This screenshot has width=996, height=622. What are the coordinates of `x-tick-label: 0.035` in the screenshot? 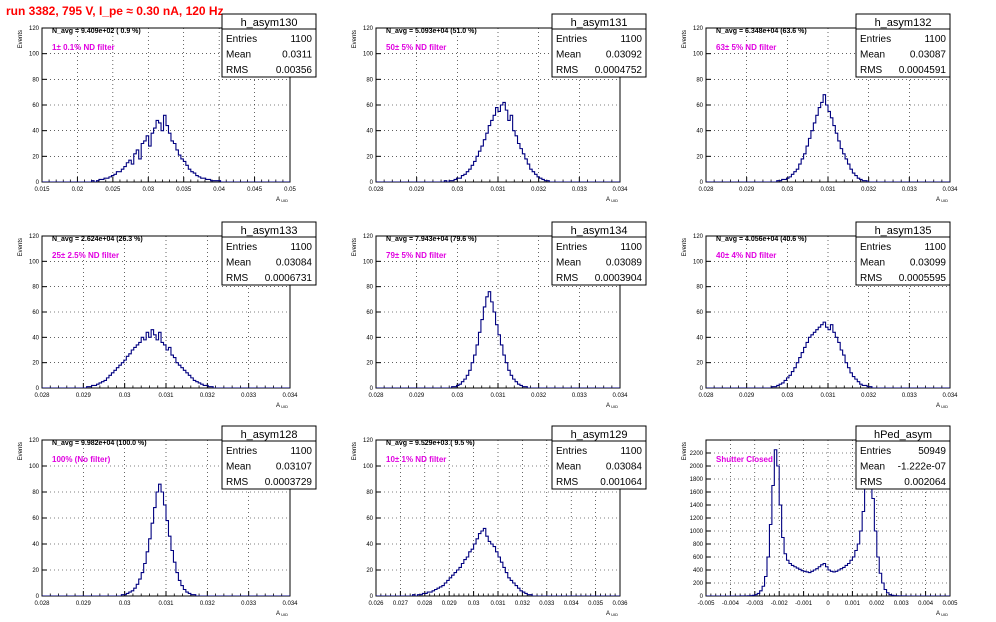 It's located at (596, 604).